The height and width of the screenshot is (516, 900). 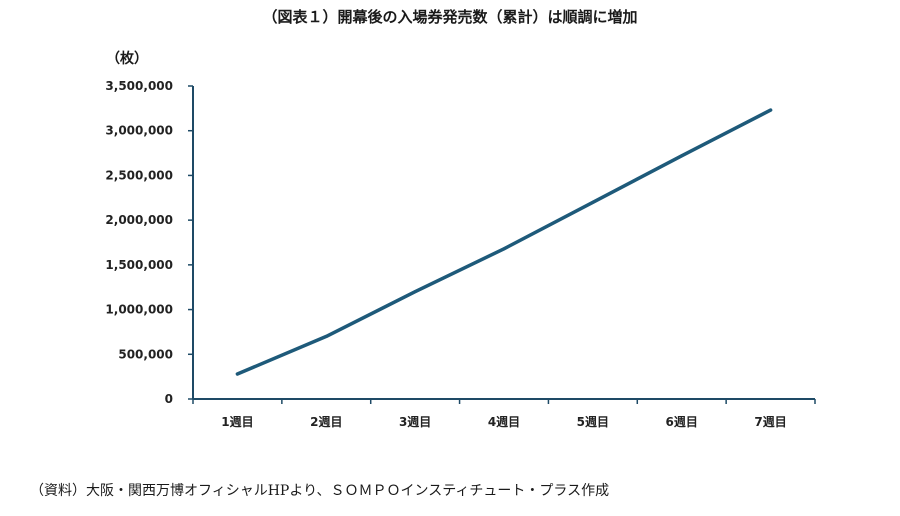 What do you see at coordinates (682, 421) in the screenshot?
I see `x-tick-label: 6週目` at bounding box center [682, 421].